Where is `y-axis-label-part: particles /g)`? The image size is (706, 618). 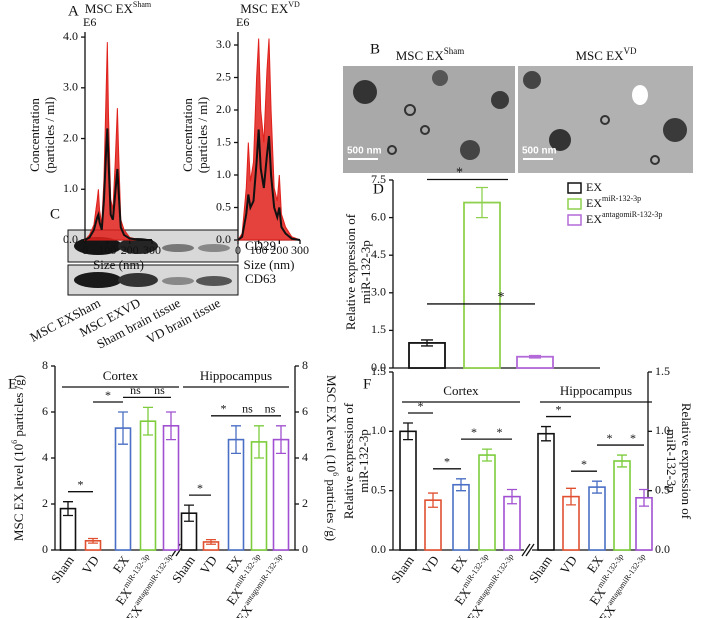 y-axis-label-part: particles /g) is located at coordinates (18, 407).